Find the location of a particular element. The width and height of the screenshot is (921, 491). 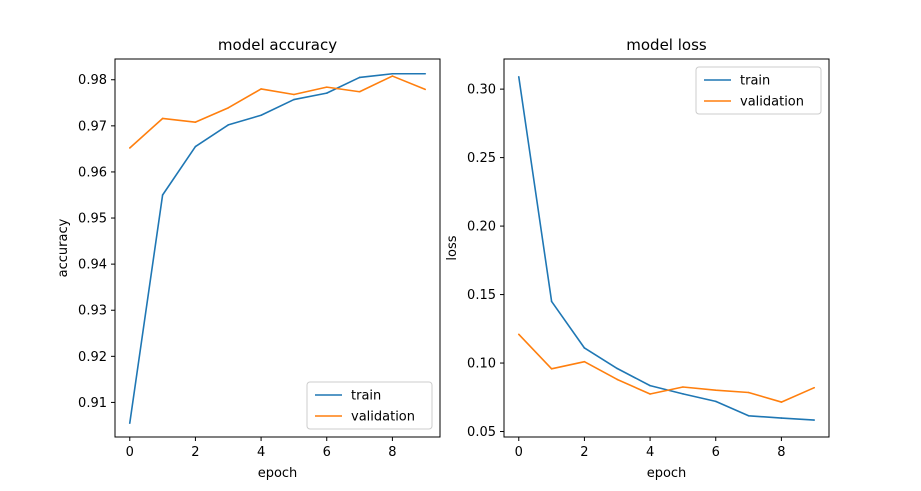

loss-x-tick-label: 2 is located at coordinates (584, 452).